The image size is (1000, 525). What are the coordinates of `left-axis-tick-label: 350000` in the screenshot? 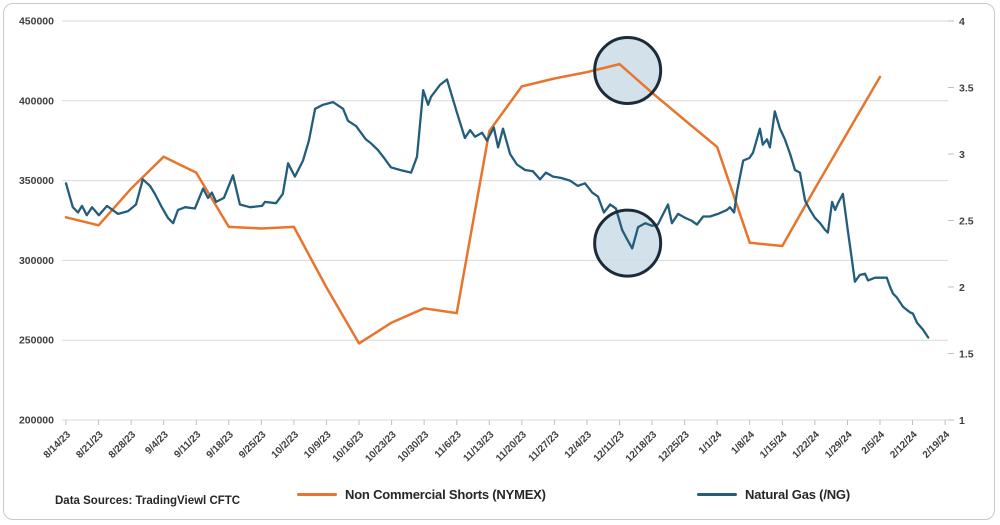 It's located at (36, 181).